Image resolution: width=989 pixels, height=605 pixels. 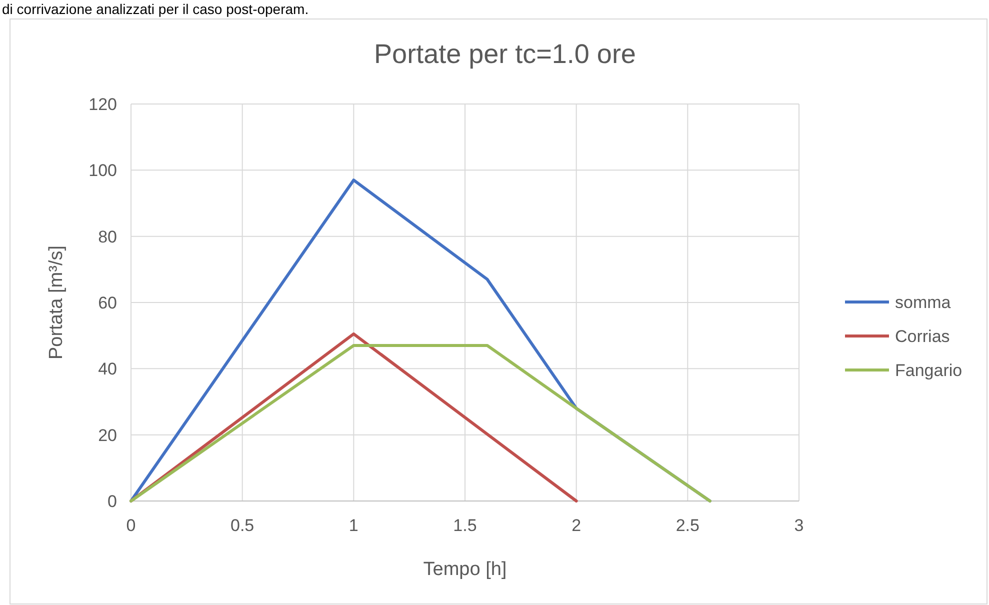 What do you see at coordinates (56, 302) in the screenshot?
I see `y-axis-title: Portata [m³/s]` at bounding box center [56, 302].